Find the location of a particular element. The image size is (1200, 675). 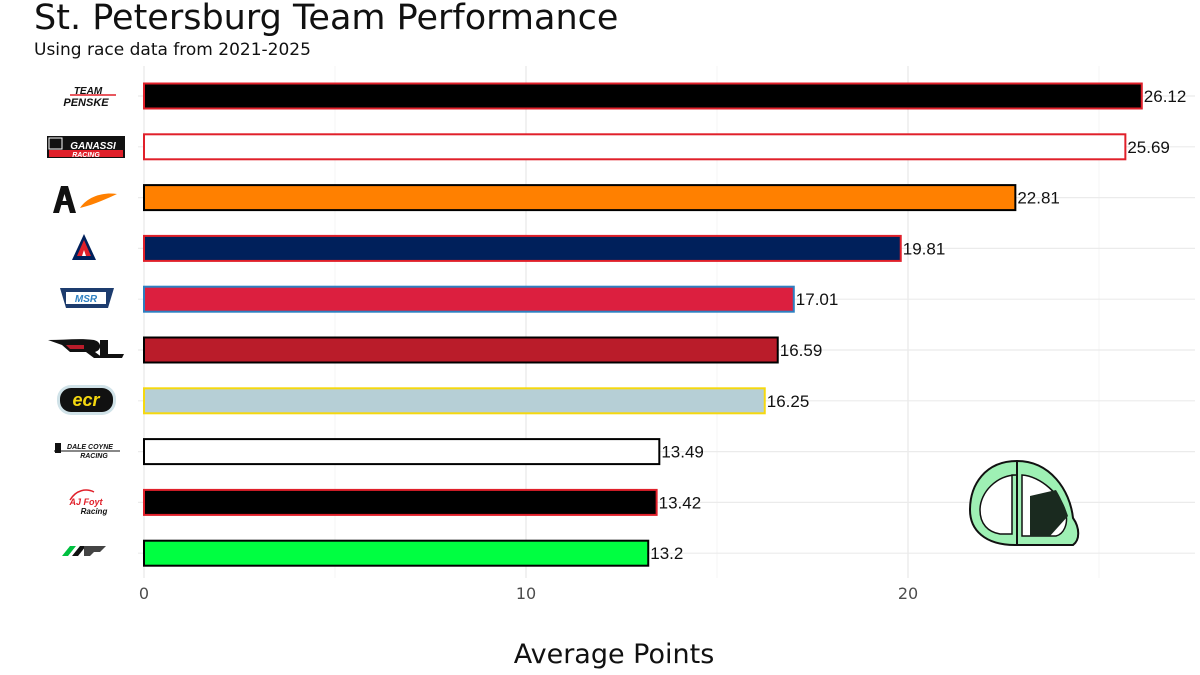

bar-chip-ganassi-racing is located at coordinates (635, 147).